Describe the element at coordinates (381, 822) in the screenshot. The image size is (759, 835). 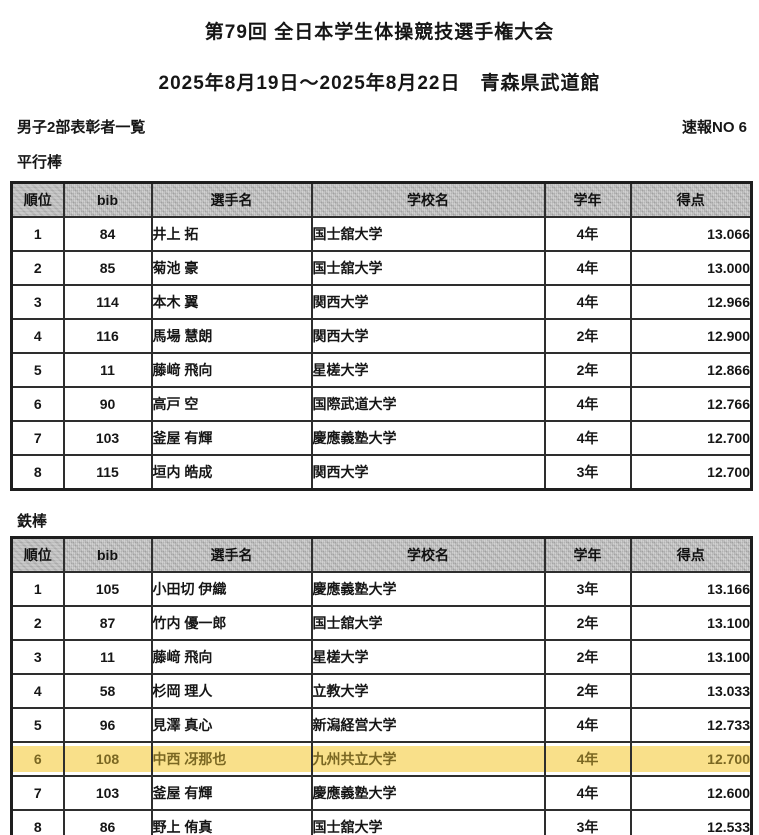
I see `table-row: 8 86 野上 侑真 国士舘大学 3年 12.533` at that location.